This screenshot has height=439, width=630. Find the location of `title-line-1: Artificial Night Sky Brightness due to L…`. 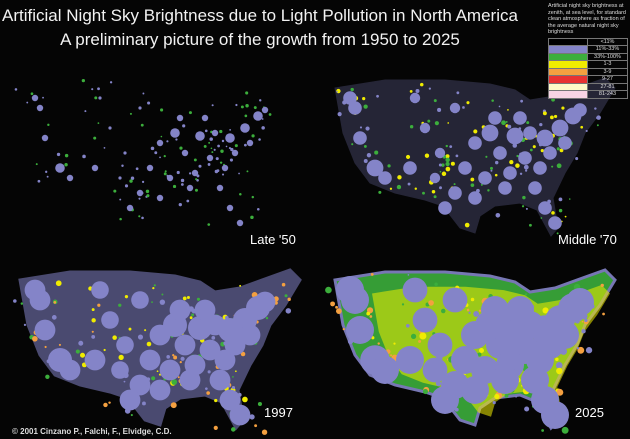

title-line-1: Artificial Night Sky Brightness due to L… is located at coordinates (260, 15).